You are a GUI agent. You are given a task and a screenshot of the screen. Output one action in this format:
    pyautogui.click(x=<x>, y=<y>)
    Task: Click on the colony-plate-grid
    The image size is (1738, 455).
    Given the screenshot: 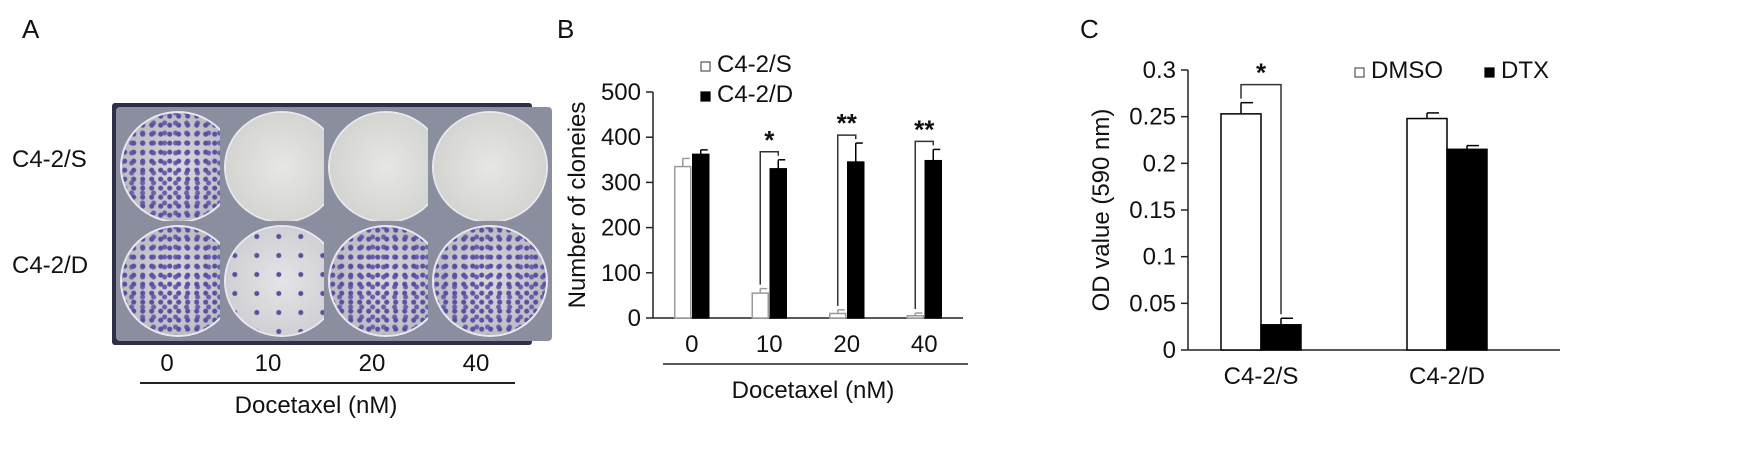 What is the action you would take?
    pyautogui.click(x=332, y=224)
    